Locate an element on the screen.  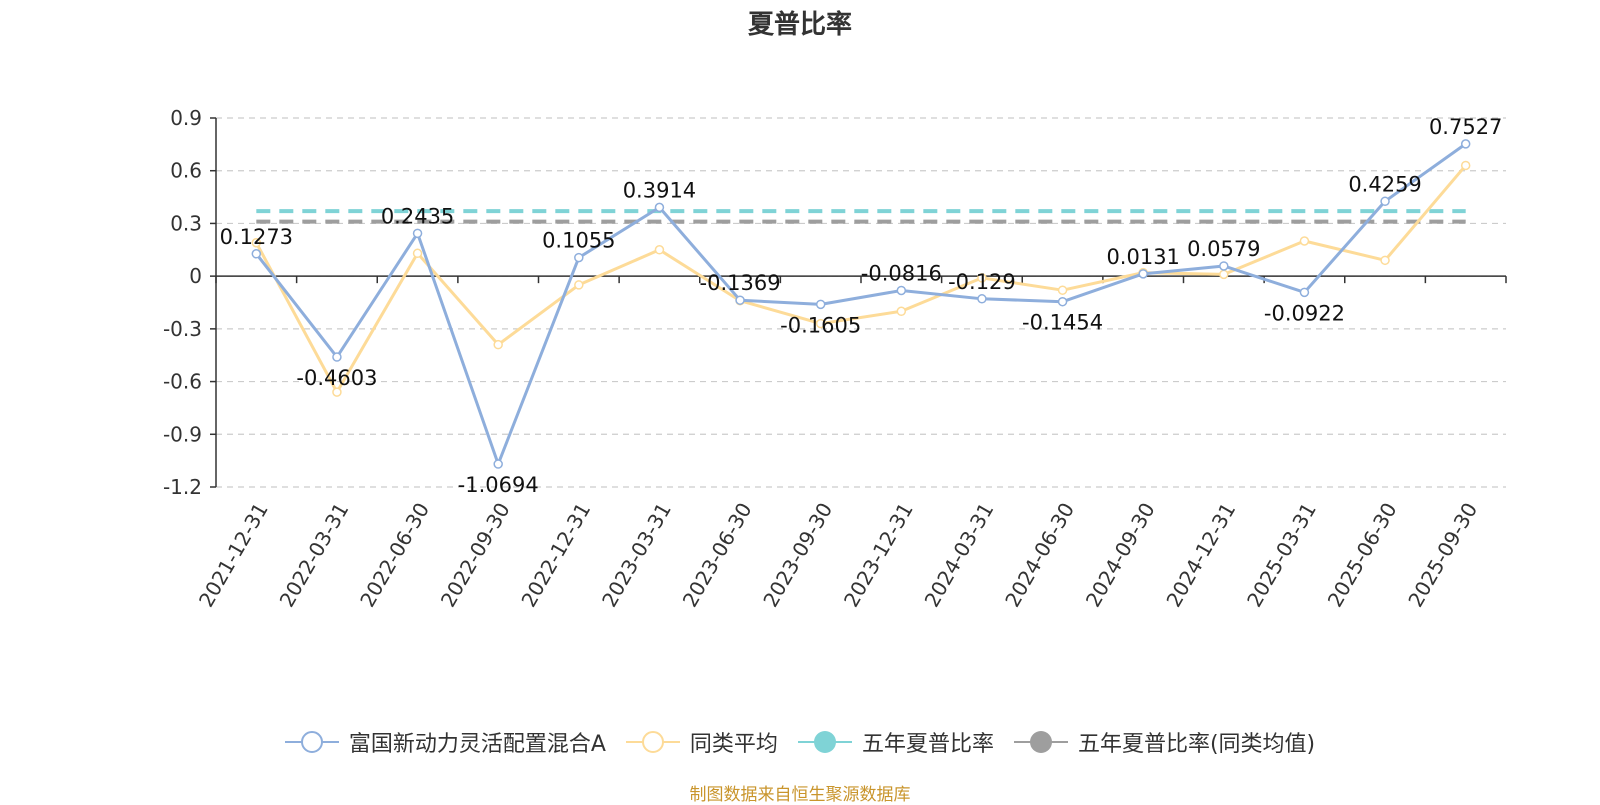
y-tick-label: 0.9 is located at coordinates (186, 118).